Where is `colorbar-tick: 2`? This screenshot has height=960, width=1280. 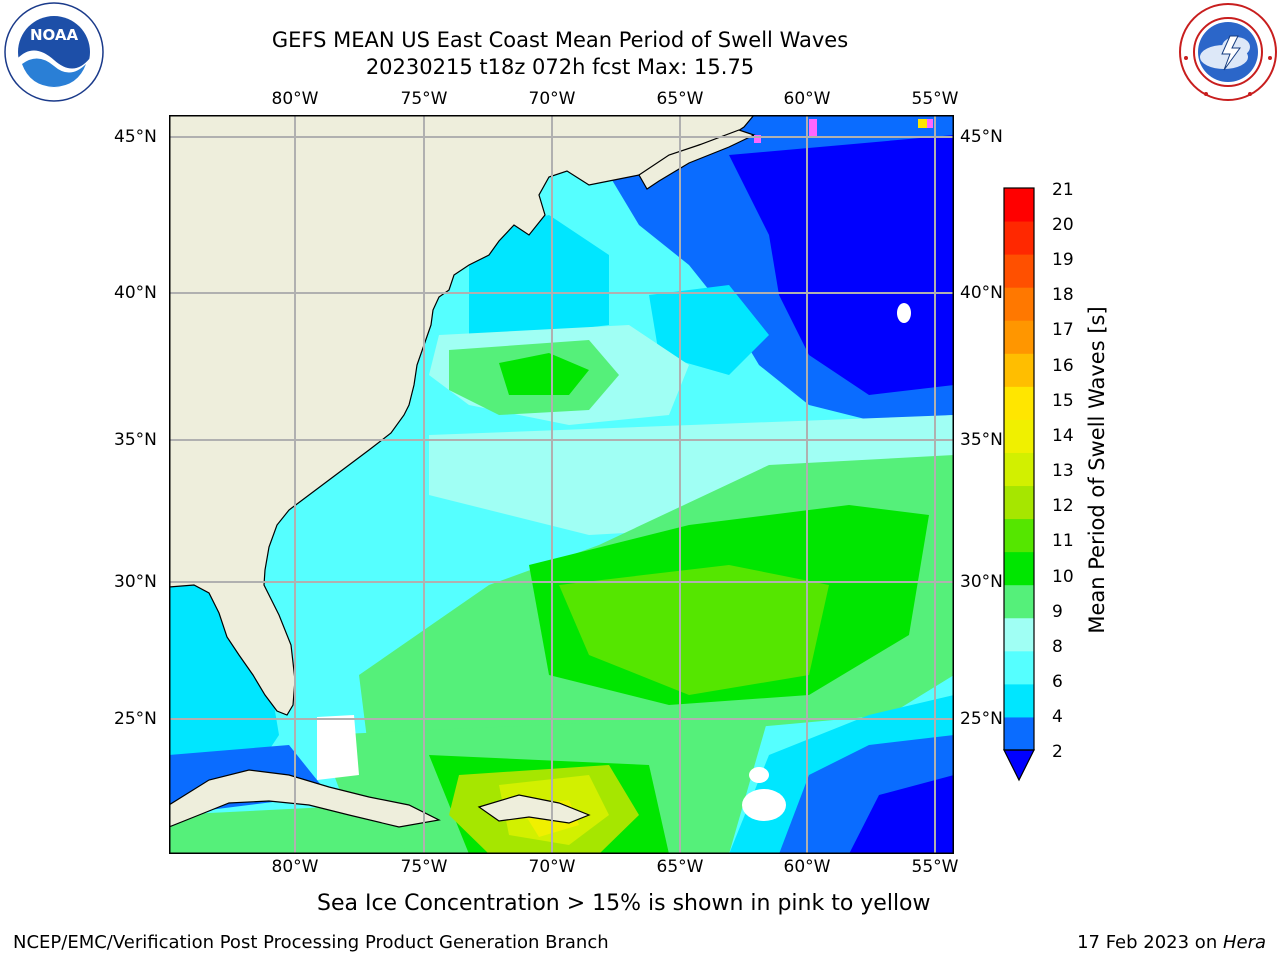 colorbar-tick: 2 is located at coordinates (1057, 752).